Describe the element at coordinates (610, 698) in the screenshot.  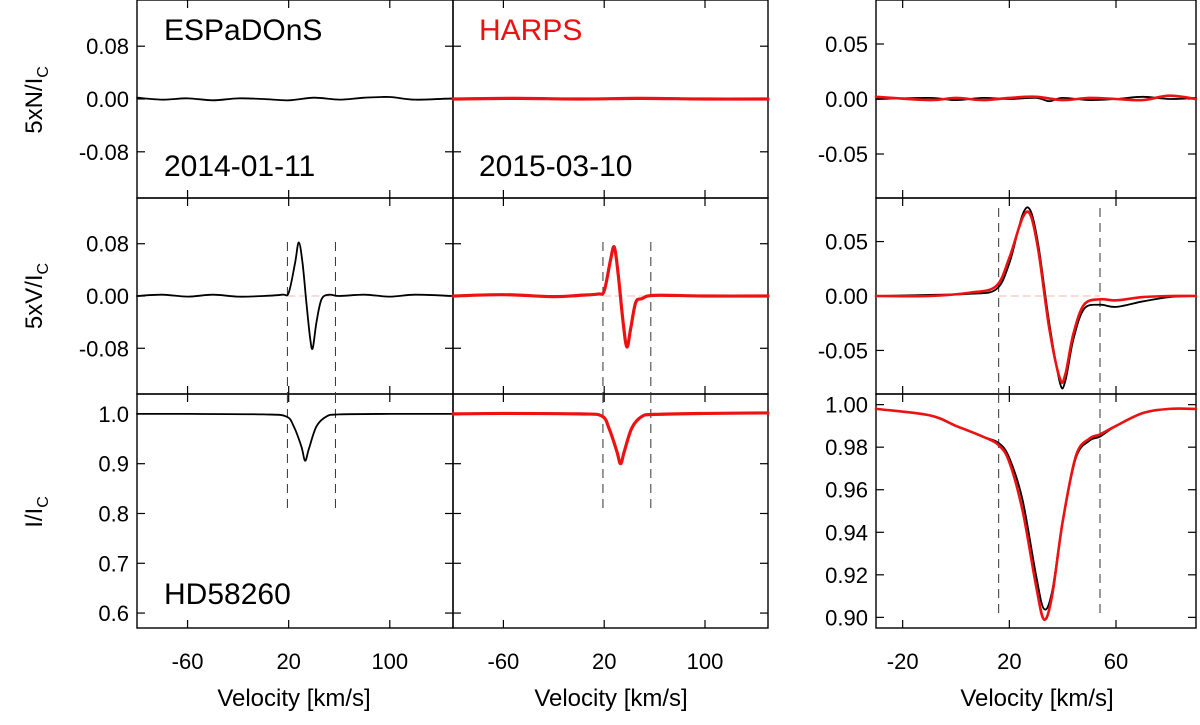
I see `xlabel-middle: Velocity [km/s]` at that location.